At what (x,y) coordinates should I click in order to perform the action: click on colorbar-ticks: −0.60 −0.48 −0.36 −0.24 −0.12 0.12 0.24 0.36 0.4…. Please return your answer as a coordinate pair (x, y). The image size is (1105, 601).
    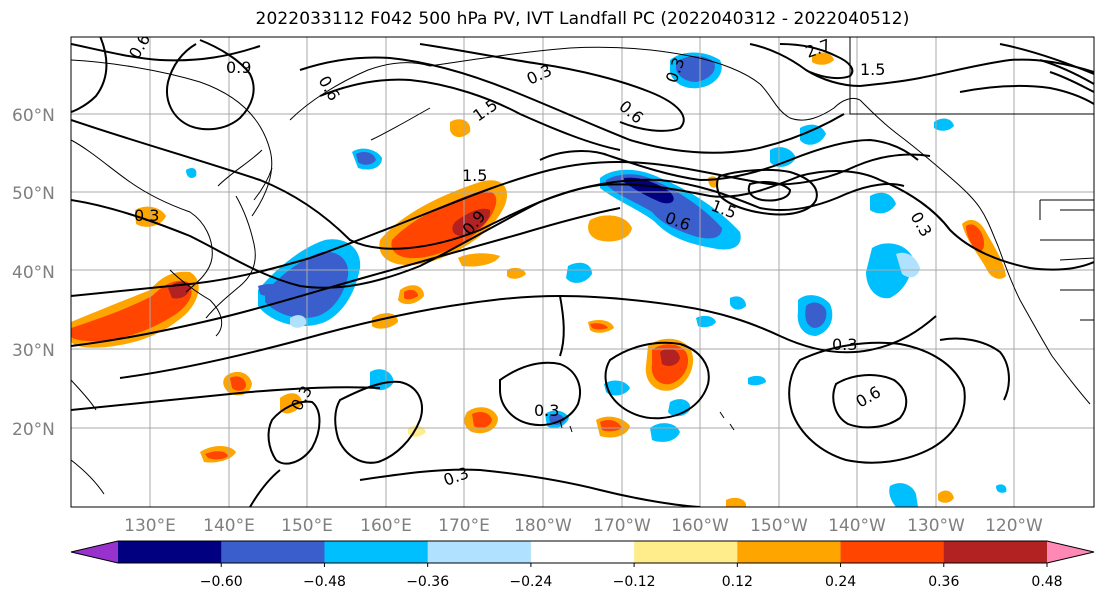
    Looking at the image, I should click on (631, 576).